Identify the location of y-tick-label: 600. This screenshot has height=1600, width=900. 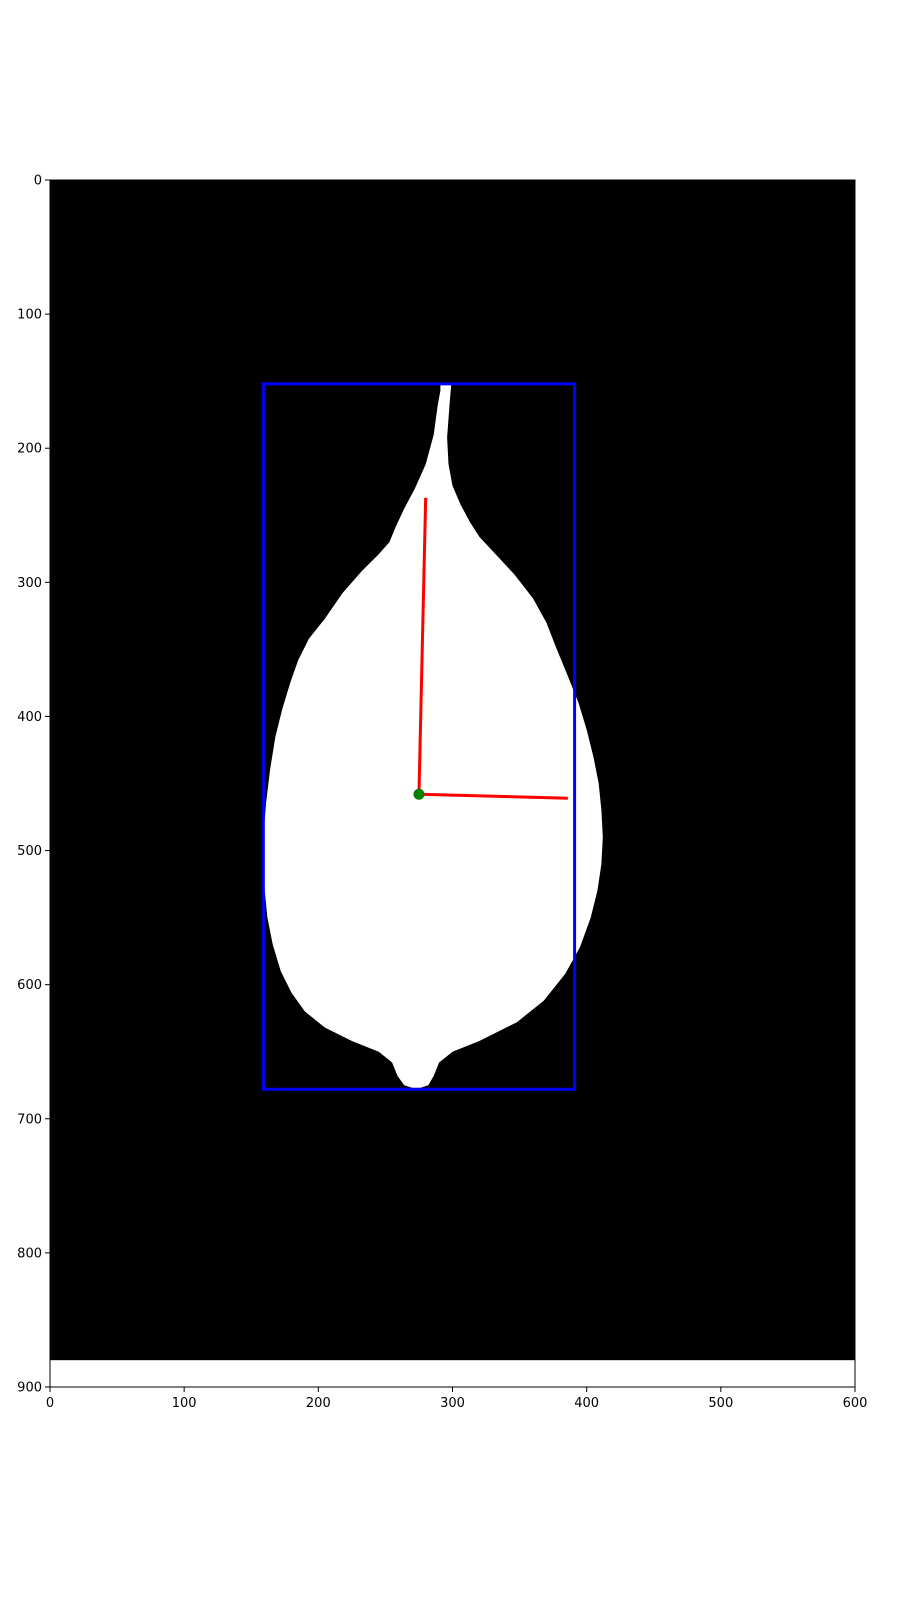
(29, 985).